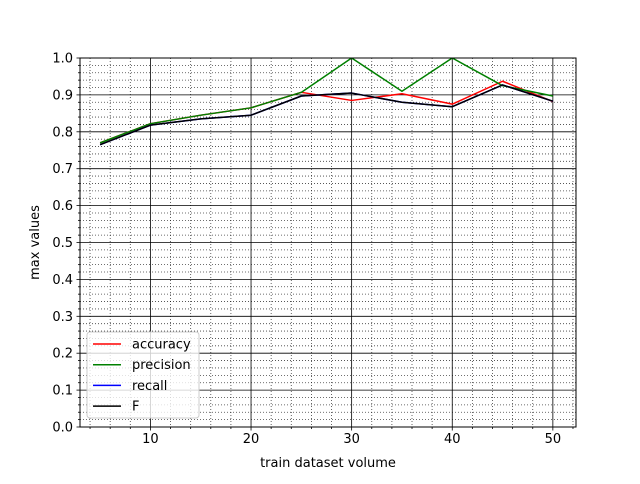 The height and width of the screenshot is (484, 640). I want to click on y-axis-ticks: 0.0 0.1 0.2 0.3 0.4 0.5 0.6 0.7 0.8 0.9 1.0, so click(66, 244).